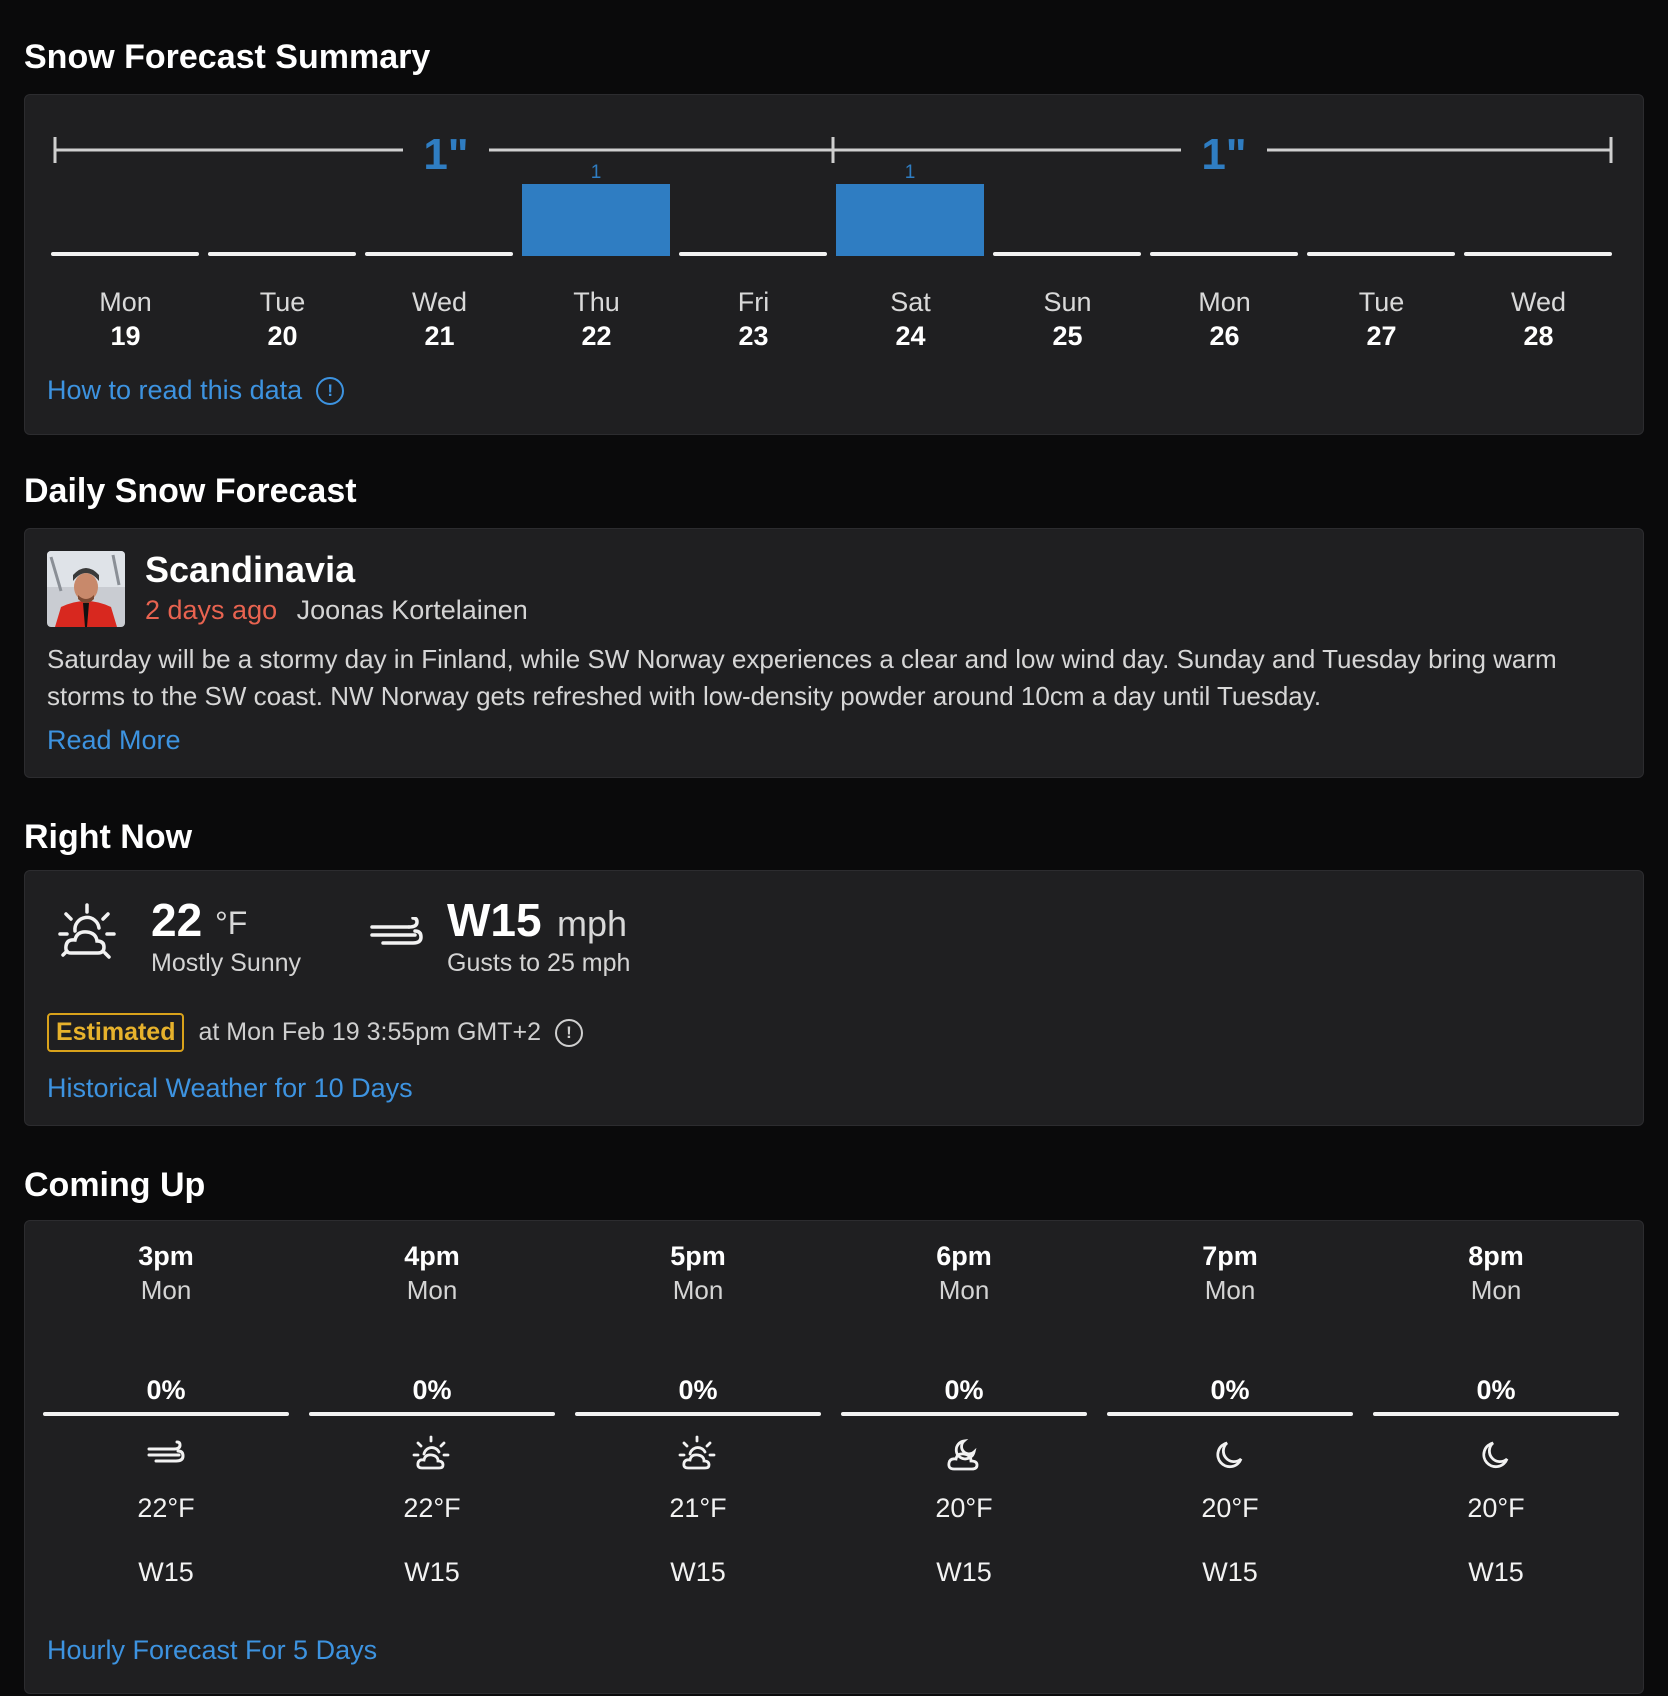 The image size is (1668, 1696). What do you see at coordinates (230, 1088) in the screenshot?
I see `historical-weather-link: Historical Weather for 10 Days` at bounding box center [230, 1088].